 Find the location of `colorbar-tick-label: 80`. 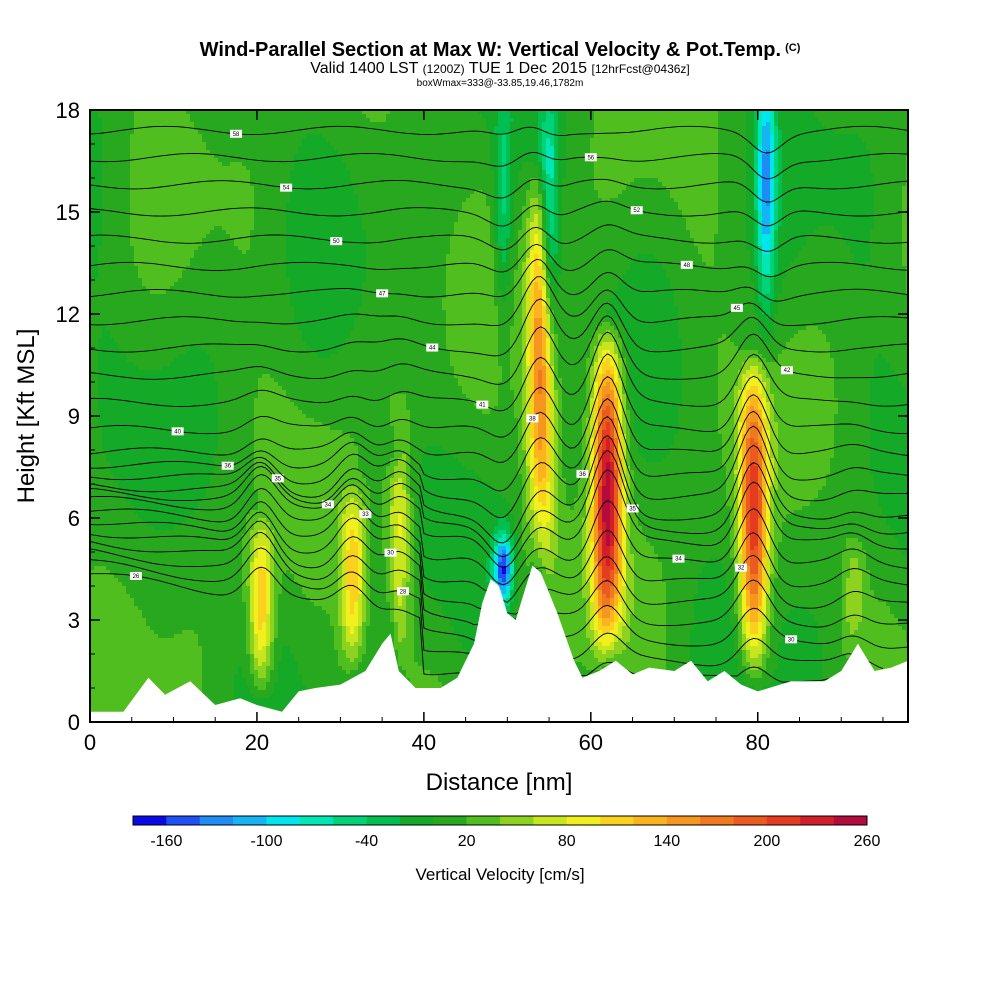

colorbar-tick-label: 80 is located at coordinates (567, 841).